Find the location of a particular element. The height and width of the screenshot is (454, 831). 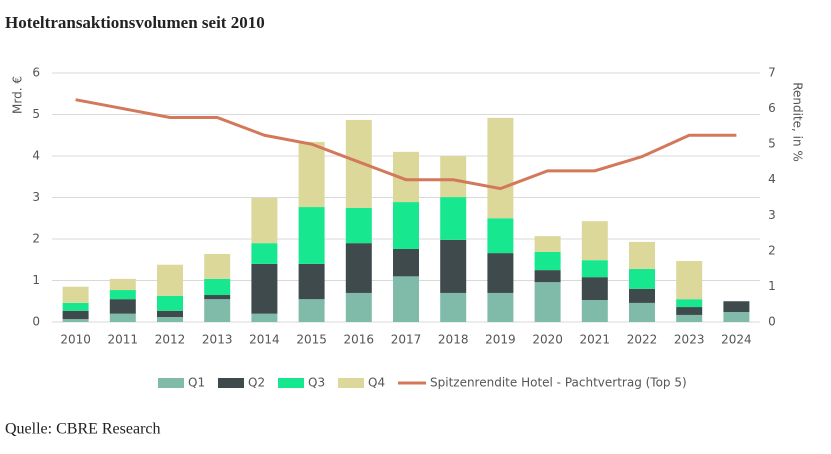

legend-label: Q3 is located at coordinates (316, 383).